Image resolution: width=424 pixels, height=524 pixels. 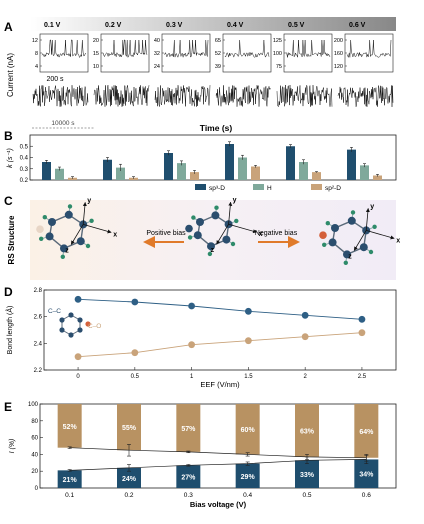 I want to click on panel-e-ytick-label: 60, so click(x=34, y=439).